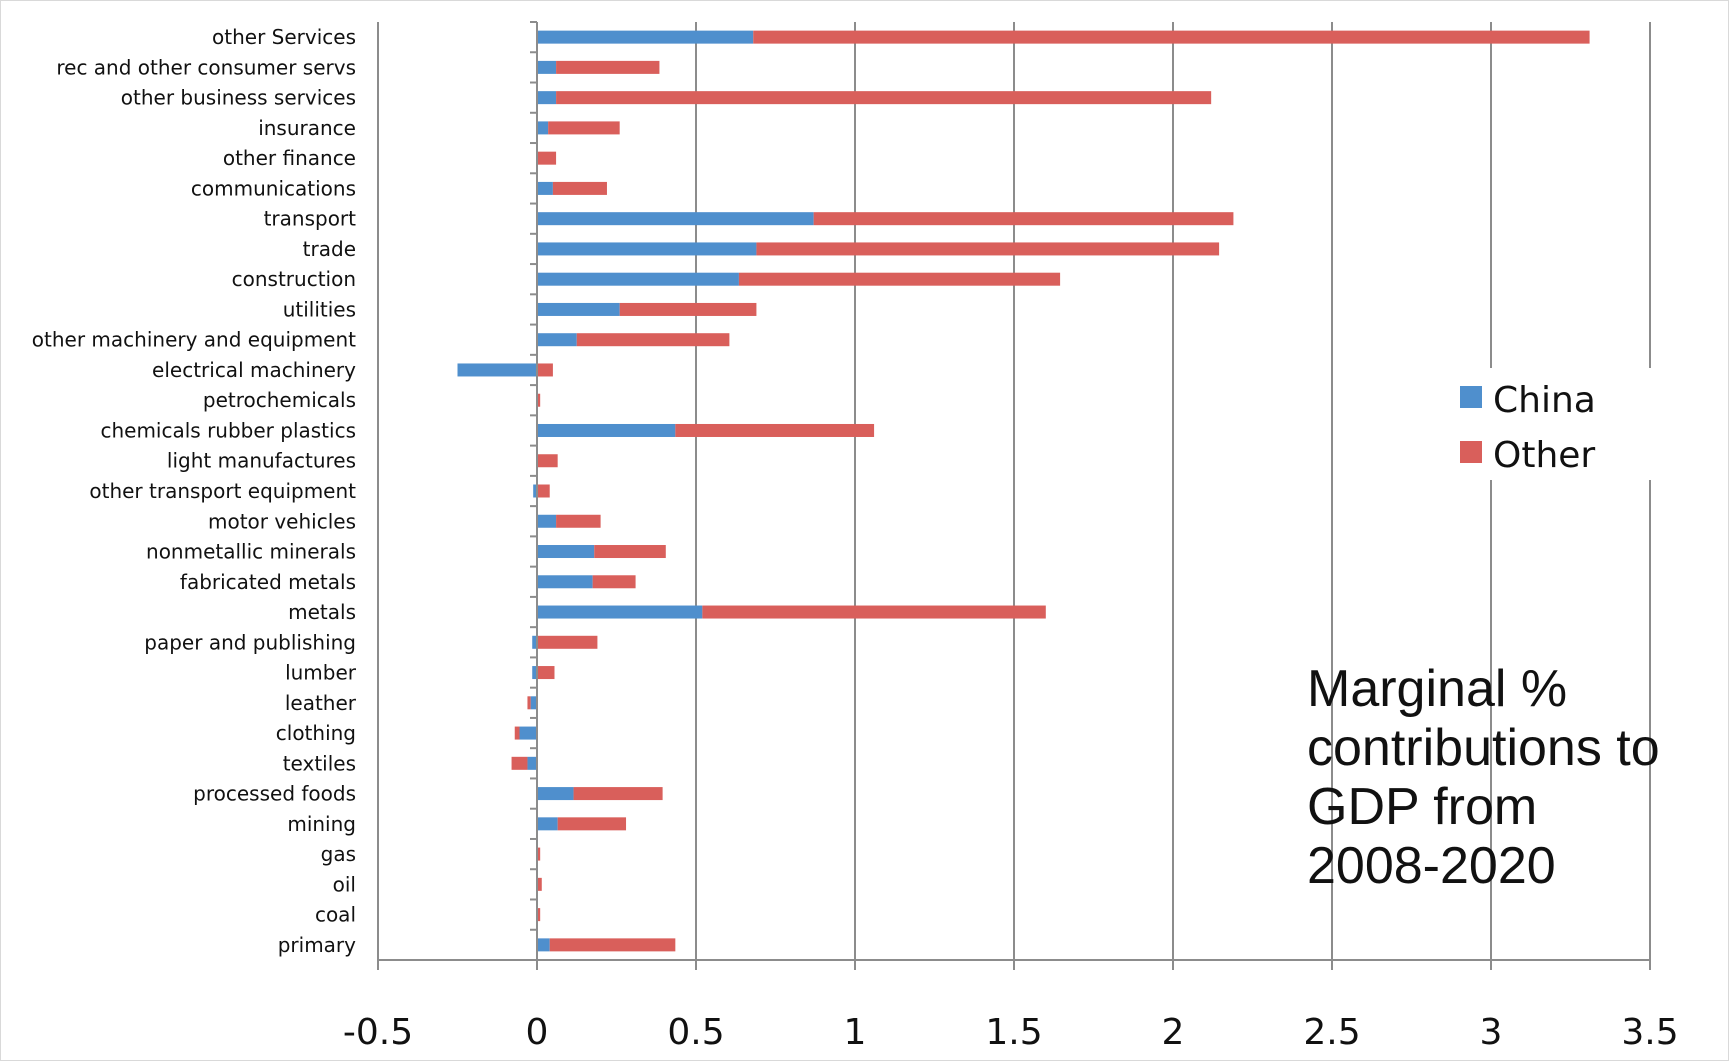  What do you see at coordinates (321, 673) in the screenshot?
I see `category-label-21: lumber` at bounding box center [321, 673].